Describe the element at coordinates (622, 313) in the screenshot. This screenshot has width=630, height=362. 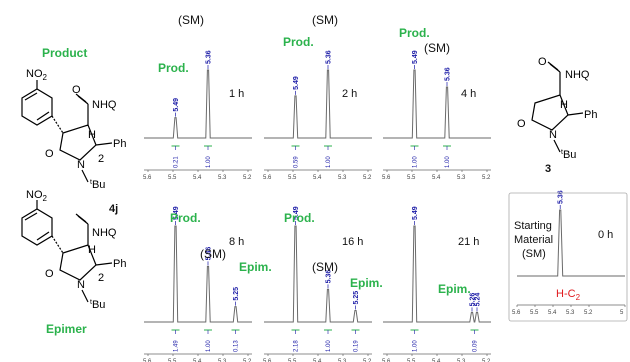
I see `sm-tick-label: 5` at that location.